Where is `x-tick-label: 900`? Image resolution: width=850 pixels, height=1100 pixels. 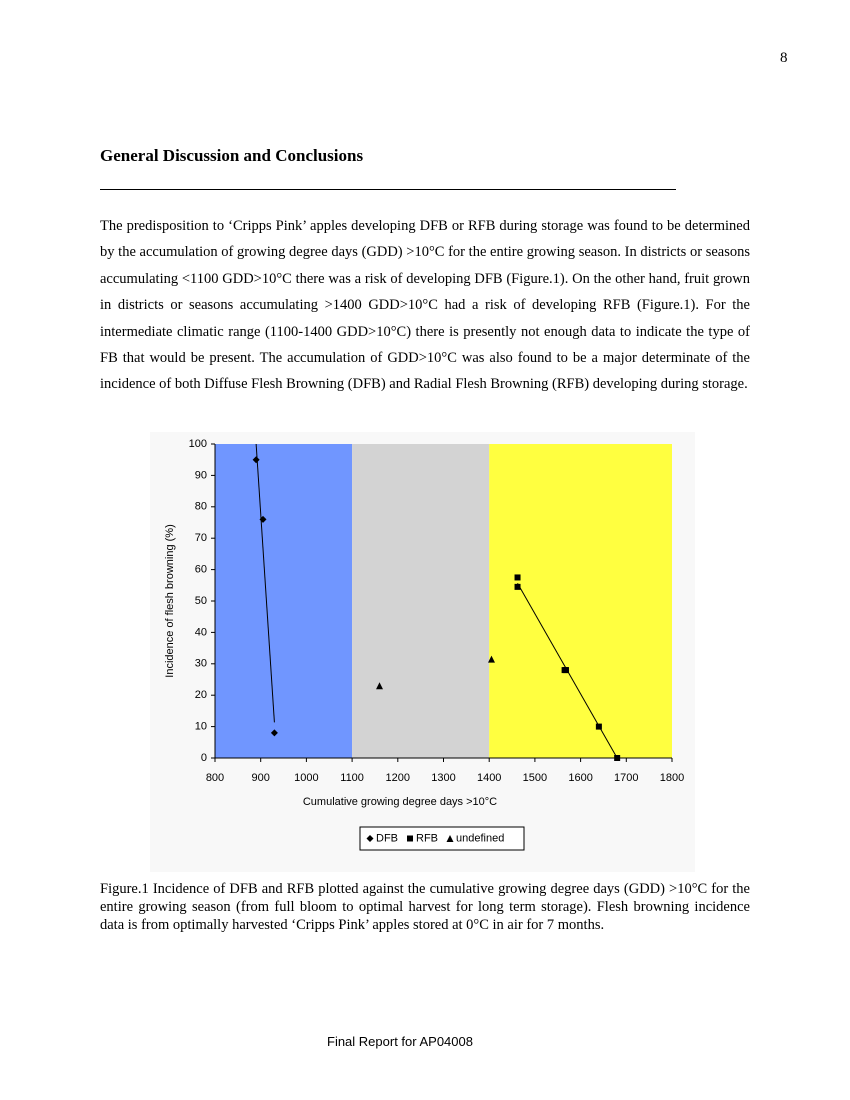 x-tick-label: 900 is located at coordinates (261, 778).